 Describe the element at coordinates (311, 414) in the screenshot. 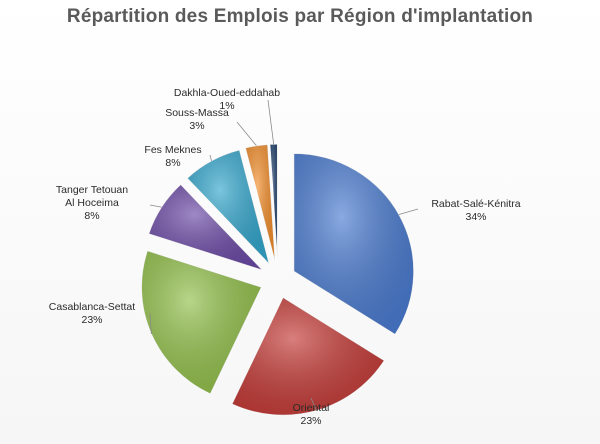

I see `slice-label-1: Oriental 23%` at that location.